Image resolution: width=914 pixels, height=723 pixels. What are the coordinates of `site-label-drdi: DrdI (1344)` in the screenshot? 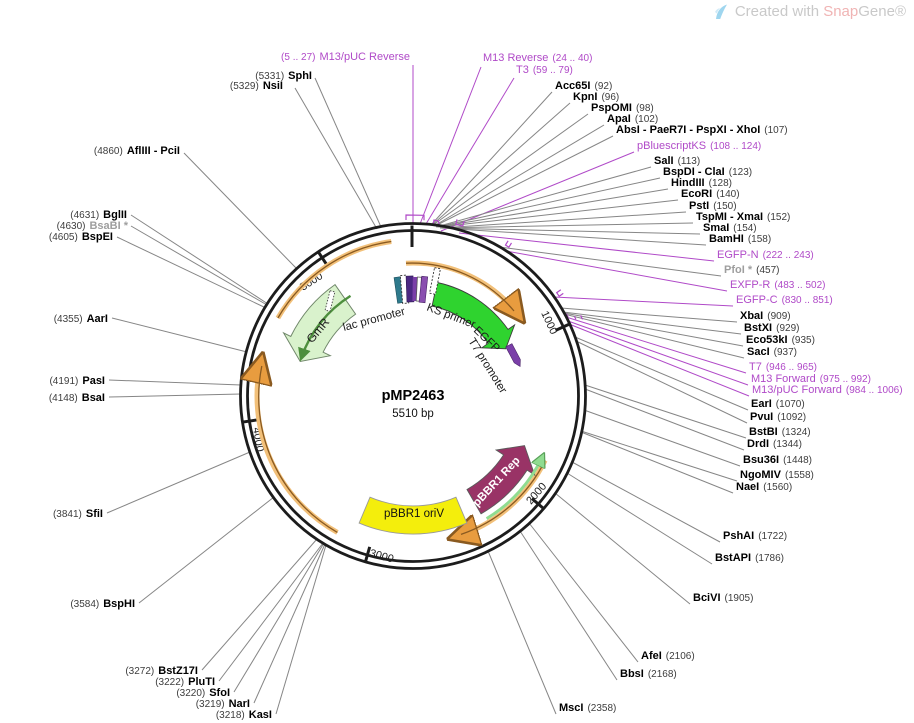 It's located at (774, 444).